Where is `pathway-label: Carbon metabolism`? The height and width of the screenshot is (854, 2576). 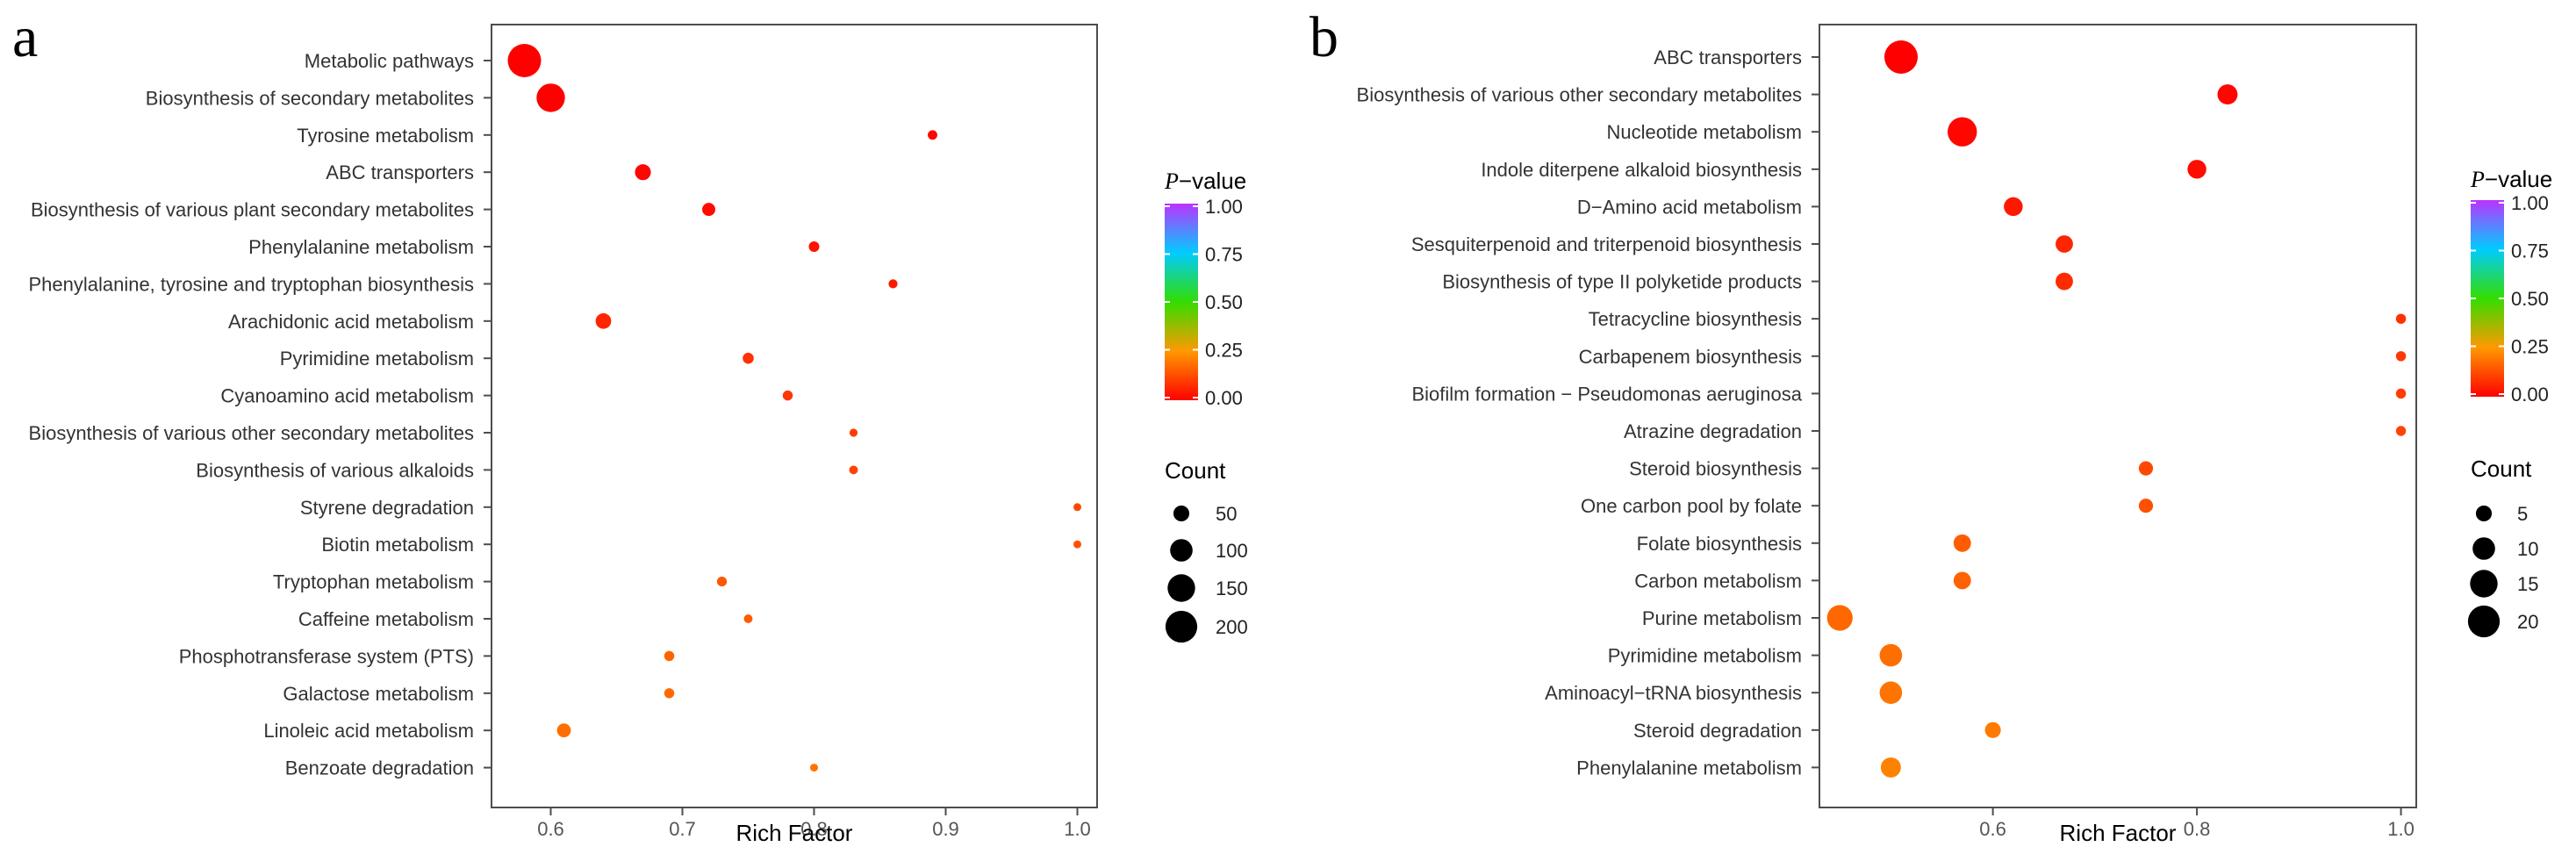
pathway-label: Carbon metabolism is located at coordinates (1718, 581).